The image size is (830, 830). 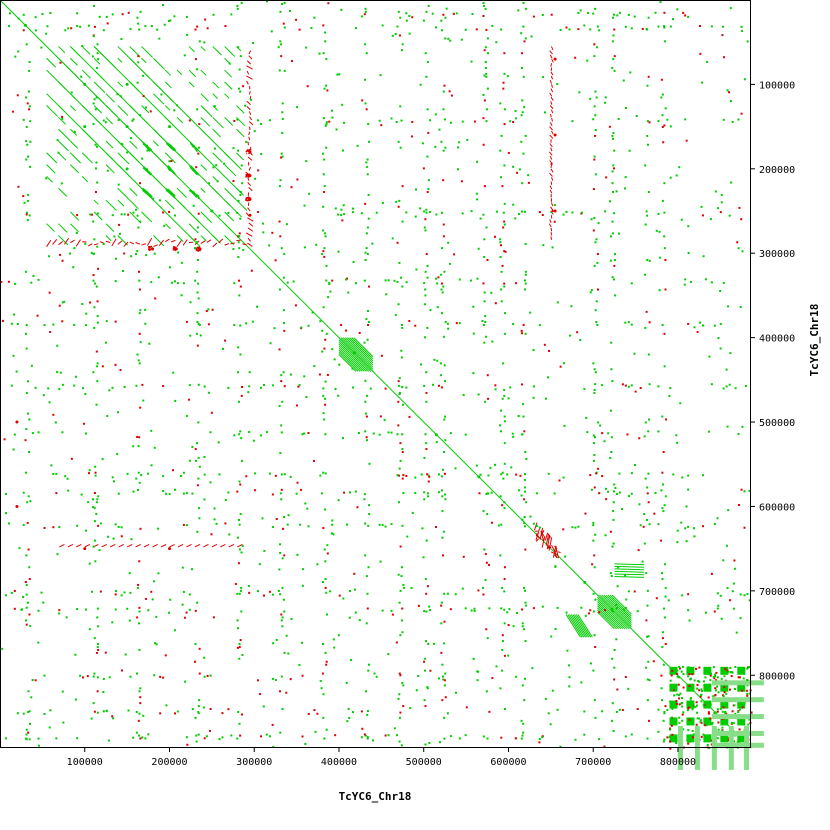 I want to click on y-tick-label: 200000, so click(x=777, y=170).